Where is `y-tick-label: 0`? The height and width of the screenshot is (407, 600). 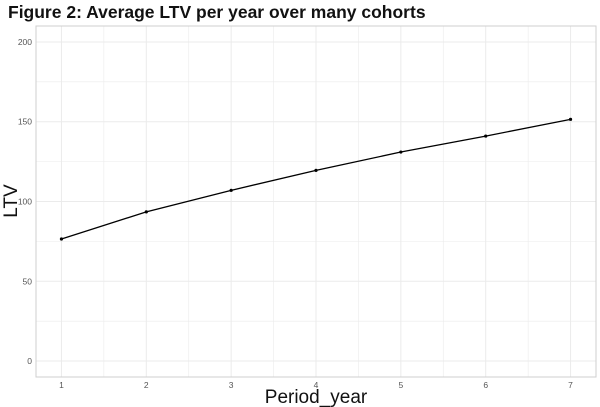 y-tick-label: 0 is located at coordinates (29, 361).